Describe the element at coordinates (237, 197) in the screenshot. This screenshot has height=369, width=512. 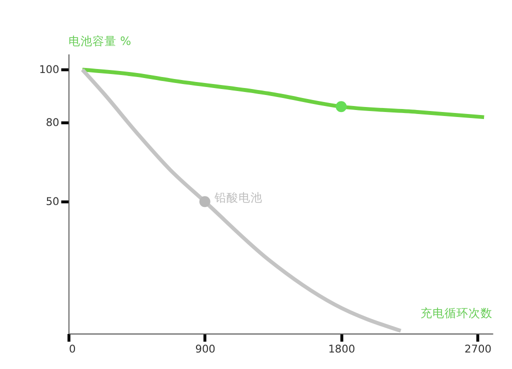
I see `annotation: 铅酸电池` at that location.